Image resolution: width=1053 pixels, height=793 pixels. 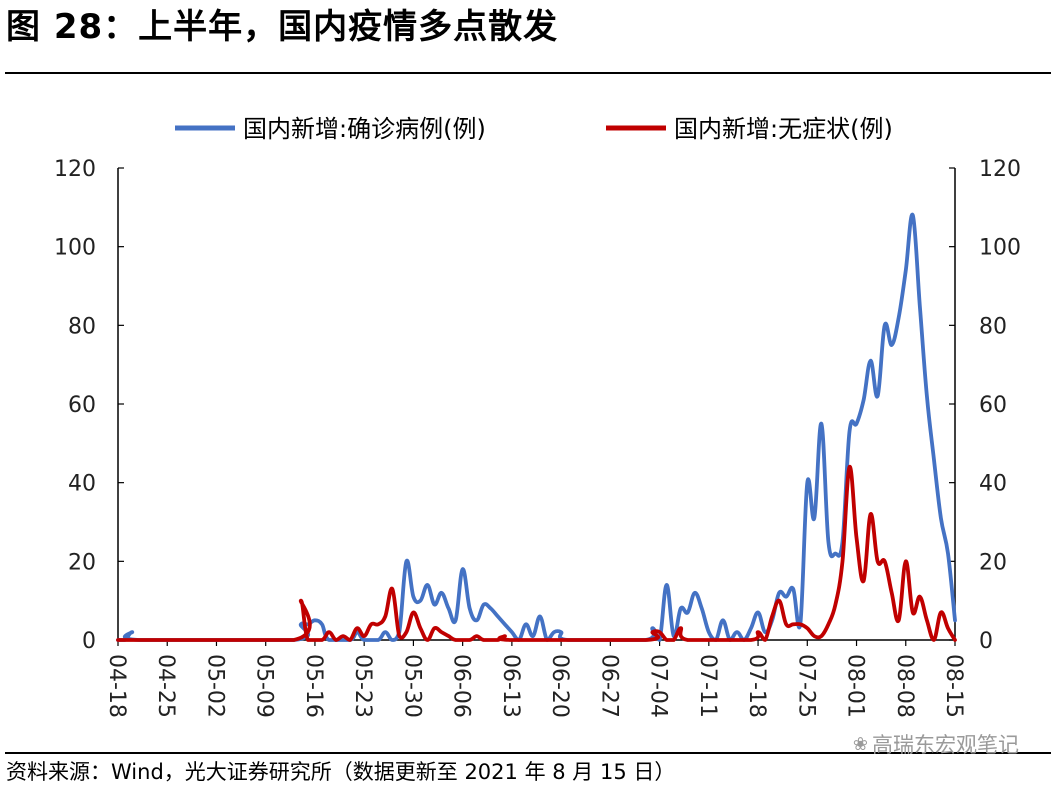 I want to click on x-tick-label: 04-25, so click(x=165, y=686).